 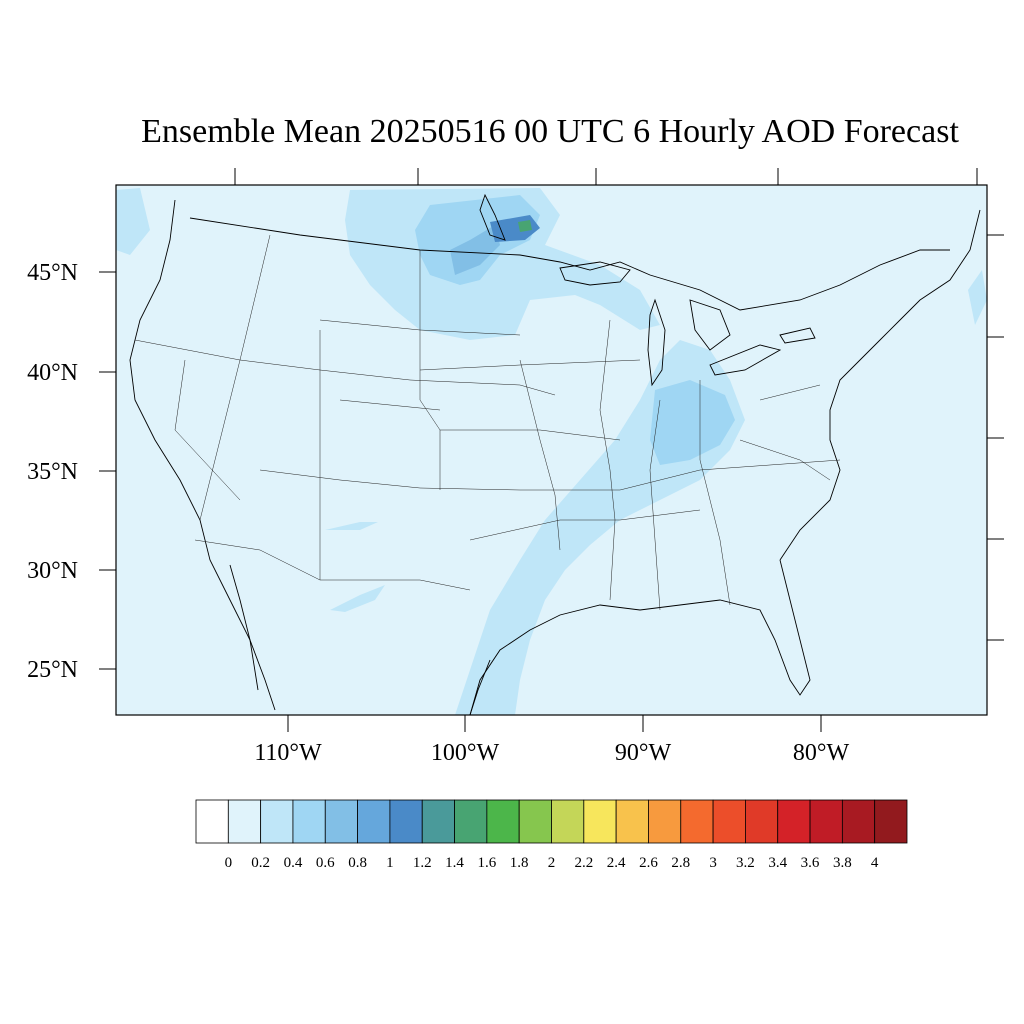 What do you see at coordinates (52, 373) in the screenshot?
I see `lat-label-40: 40°N` at bounding box center [52, 373].